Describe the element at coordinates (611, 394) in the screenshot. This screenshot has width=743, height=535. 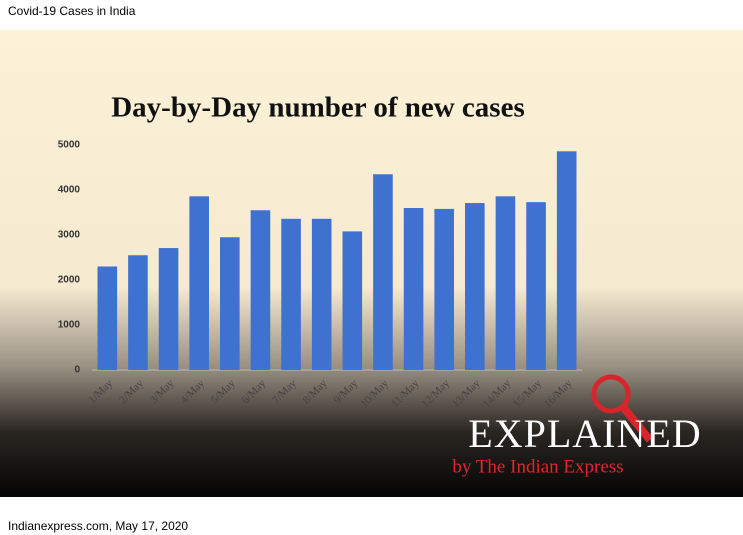
I see `magnifier` at that location.